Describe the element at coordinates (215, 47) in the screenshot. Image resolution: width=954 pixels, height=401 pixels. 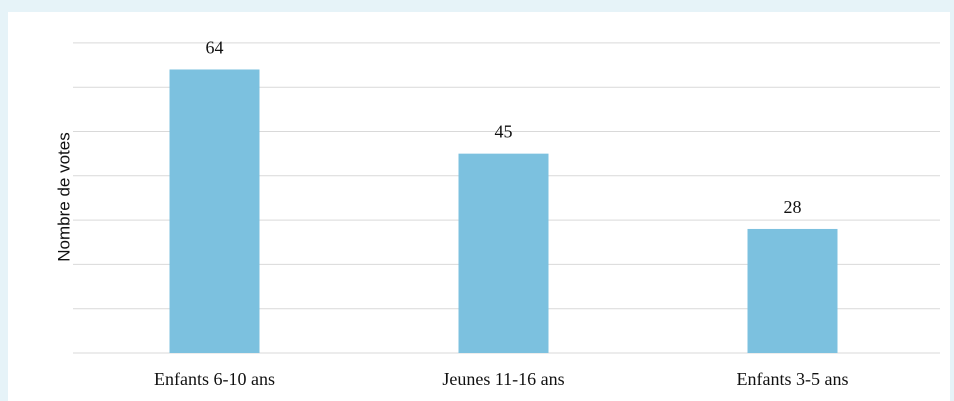
I see `data-label: 64` at that location.